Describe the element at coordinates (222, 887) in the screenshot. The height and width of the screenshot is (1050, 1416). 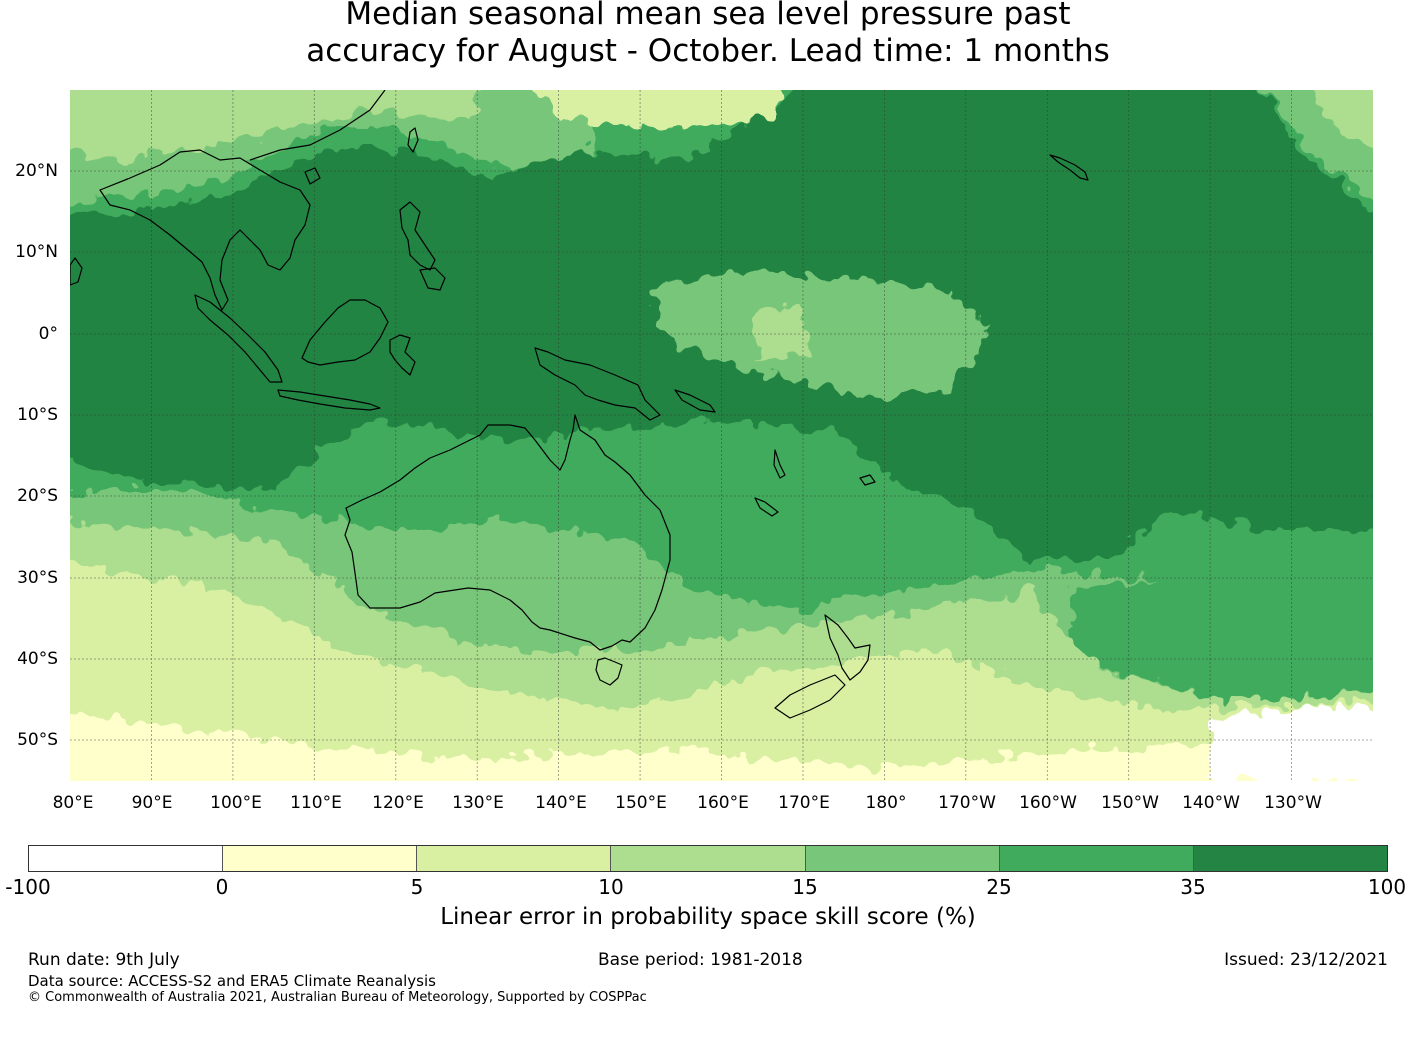
I see `colorbar-tick-1: 0` at that location.